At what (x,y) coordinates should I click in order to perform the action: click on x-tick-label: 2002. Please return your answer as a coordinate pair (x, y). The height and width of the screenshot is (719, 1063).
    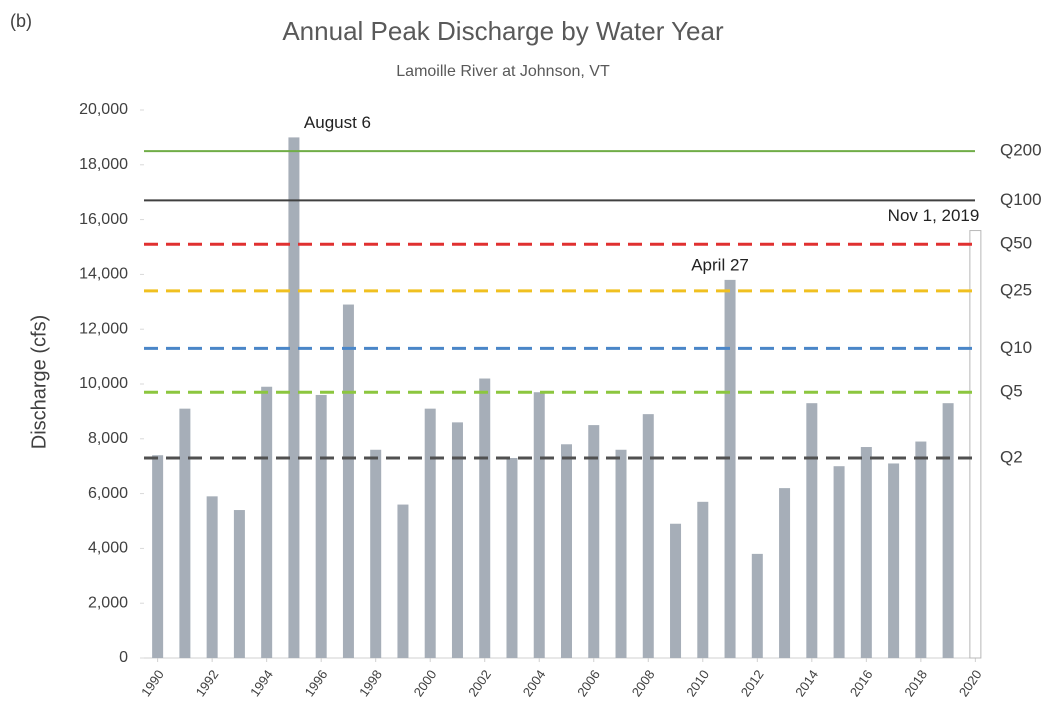
    Looking at the image, I should click on (479, 683).